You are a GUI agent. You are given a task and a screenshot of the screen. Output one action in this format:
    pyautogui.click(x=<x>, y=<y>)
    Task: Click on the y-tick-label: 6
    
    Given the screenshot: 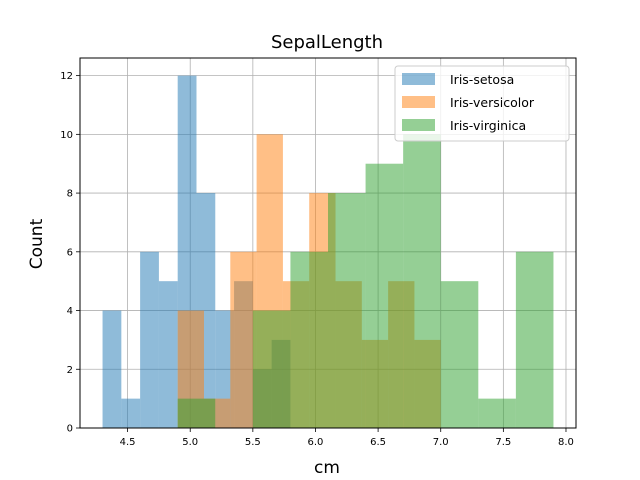 What is the action you would take?
    pyautogui.click(x=70, y=252)
    